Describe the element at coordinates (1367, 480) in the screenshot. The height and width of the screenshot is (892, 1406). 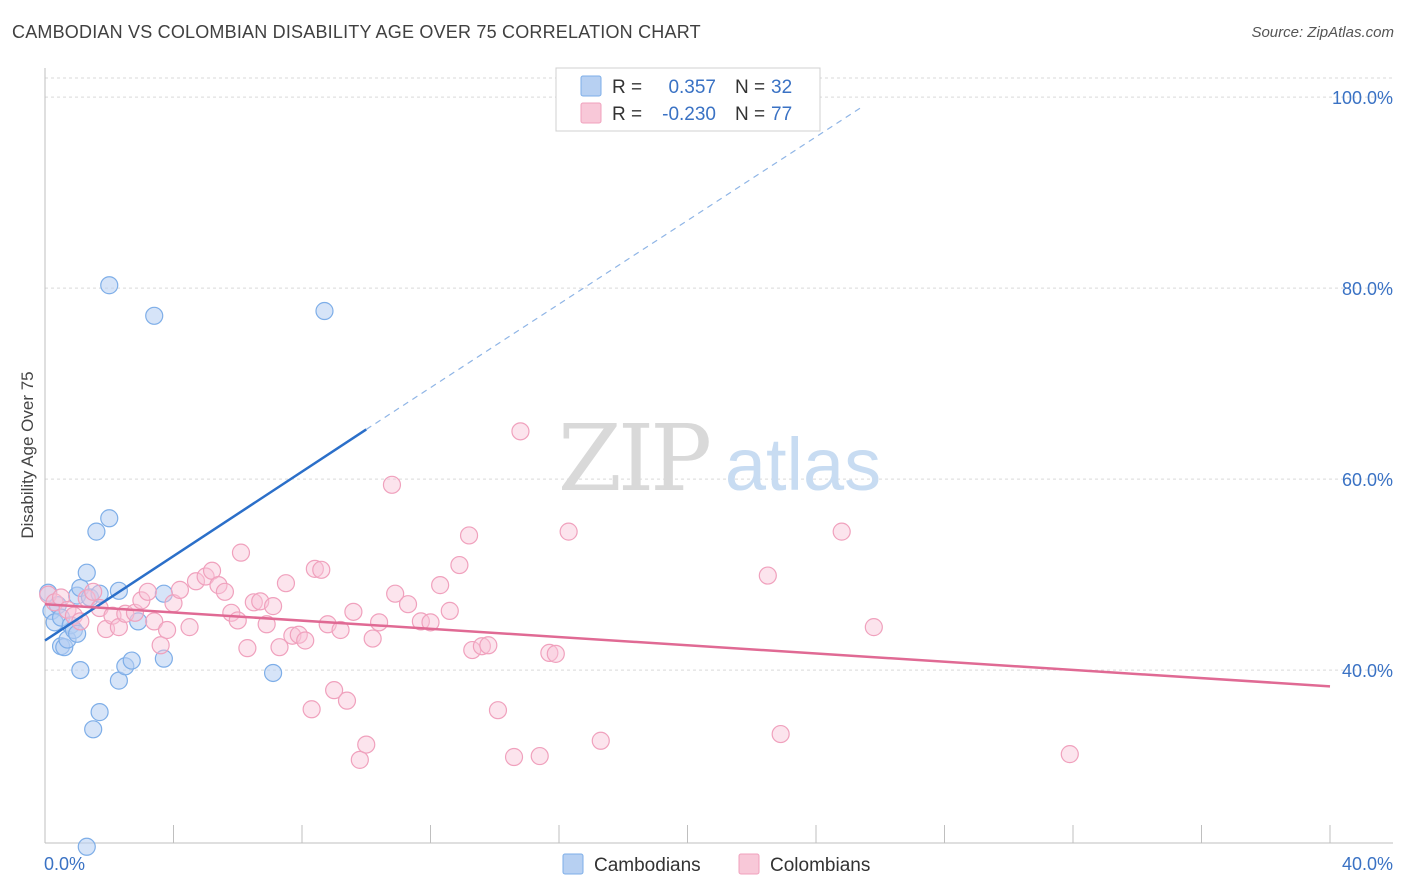
I see `y-tick-label: 60.0%` at that location.